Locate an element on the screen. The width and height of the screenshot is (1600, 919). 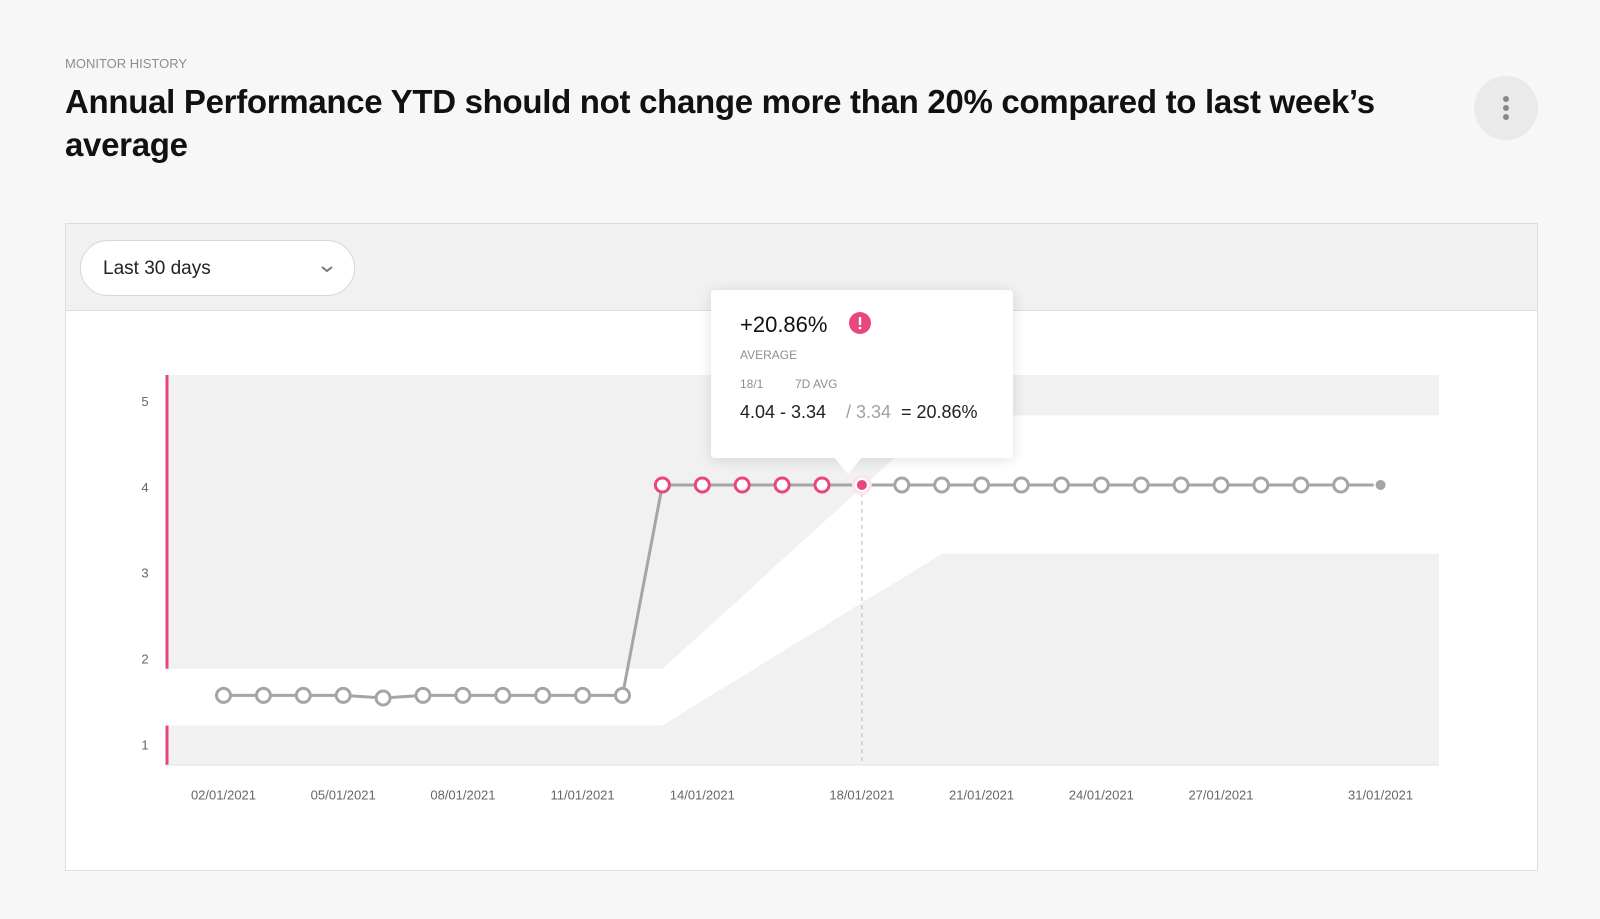
range-dropdown: Last 30 days is located at coordinates (217, 268).